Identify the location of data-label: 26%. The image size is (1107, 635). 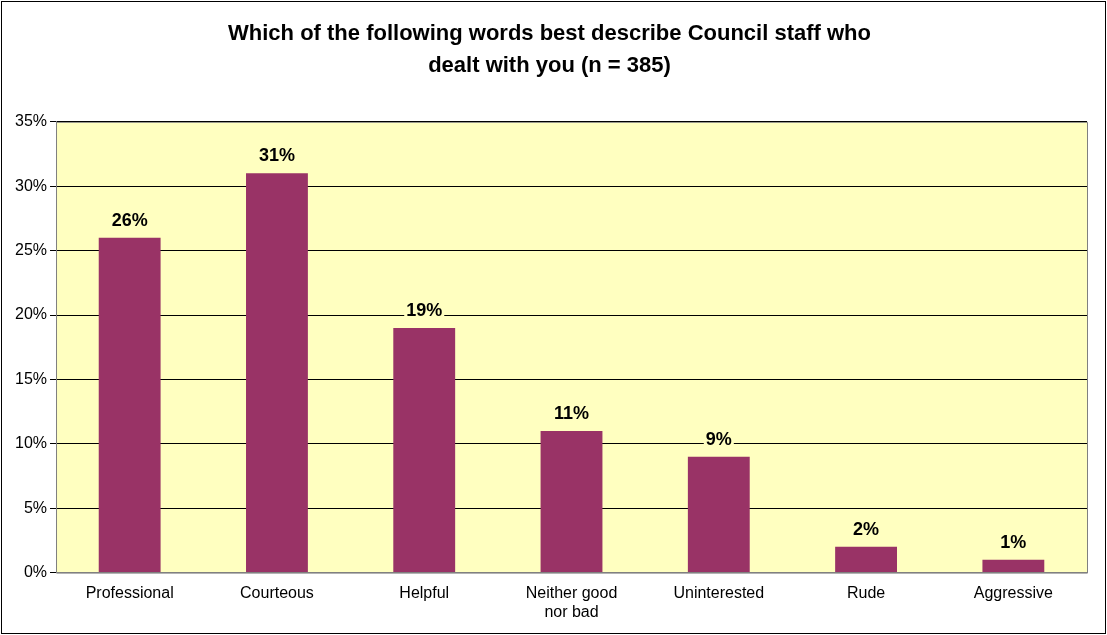
(129, 219).